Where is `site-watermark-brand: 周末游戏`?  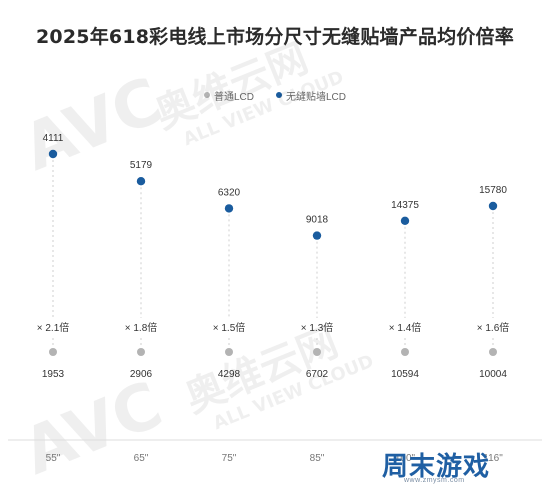 site-watermark-brand: 周末游戏 is located at coordinates (436, 467).